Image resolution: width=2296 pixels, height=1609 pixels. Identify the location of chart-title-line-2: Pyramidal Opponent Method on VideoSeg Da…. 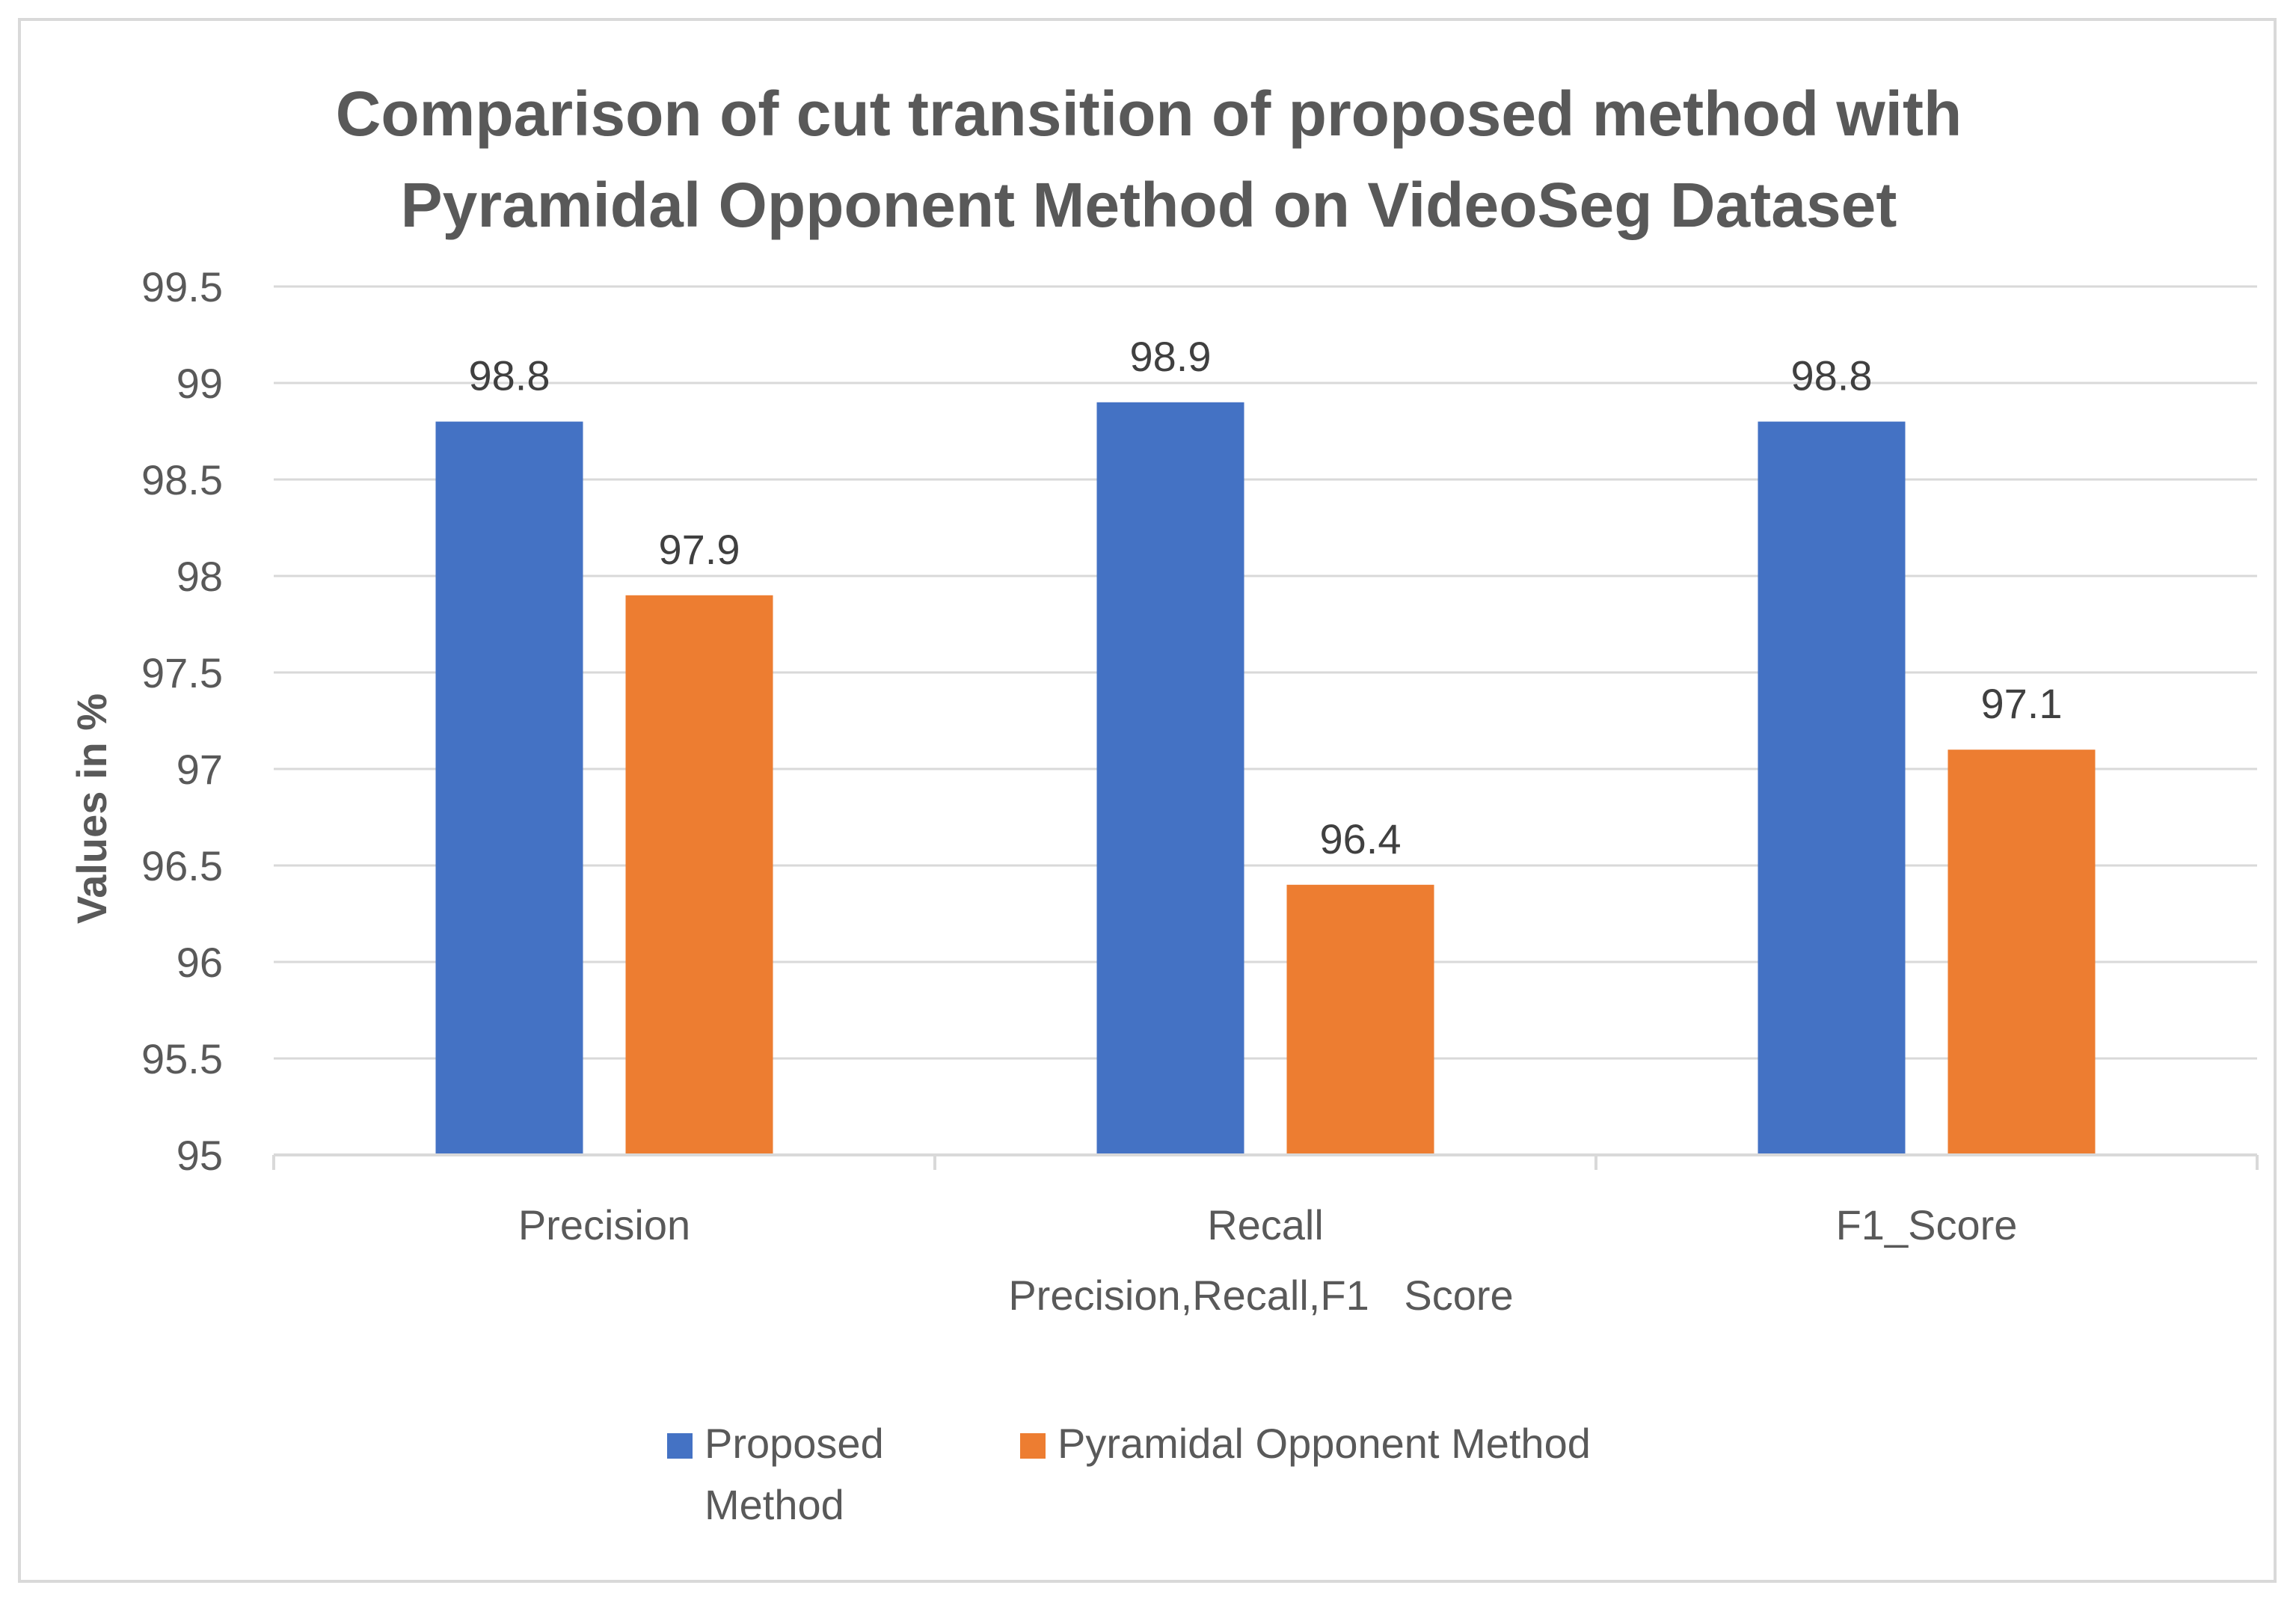
(1149, 205).